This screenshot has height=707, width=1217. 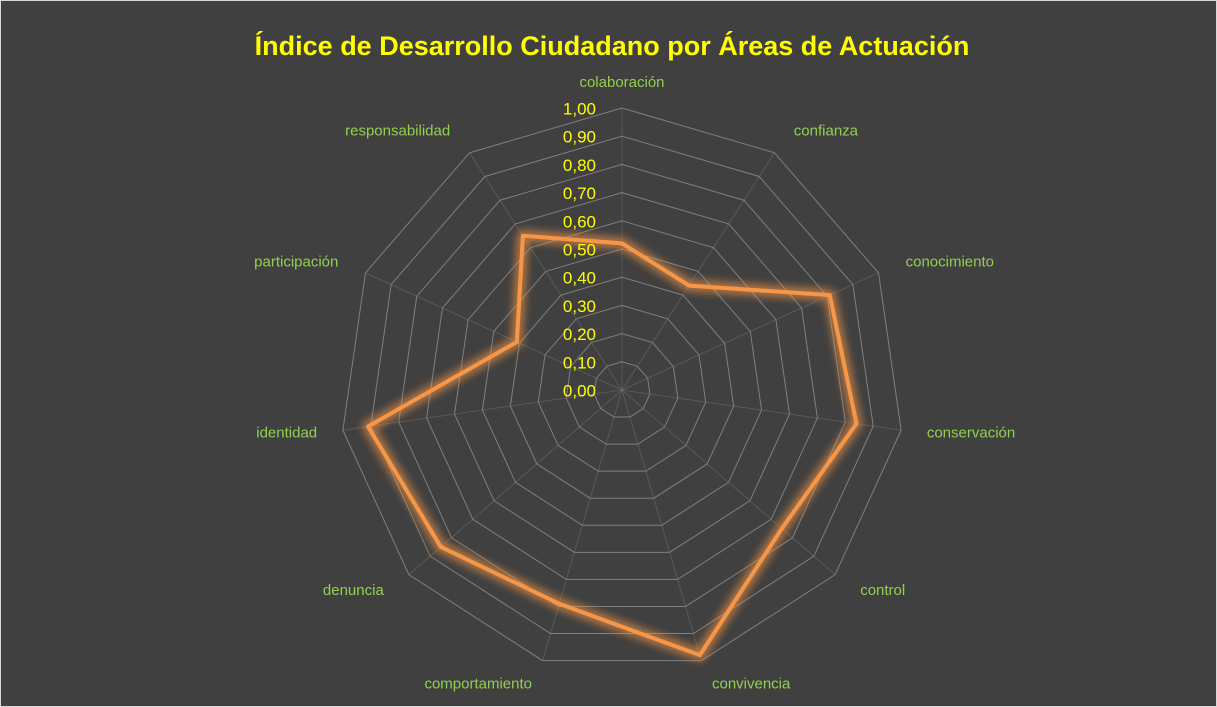 I want to click on y-tick-label: 0,90, so click(x=579, y=137).